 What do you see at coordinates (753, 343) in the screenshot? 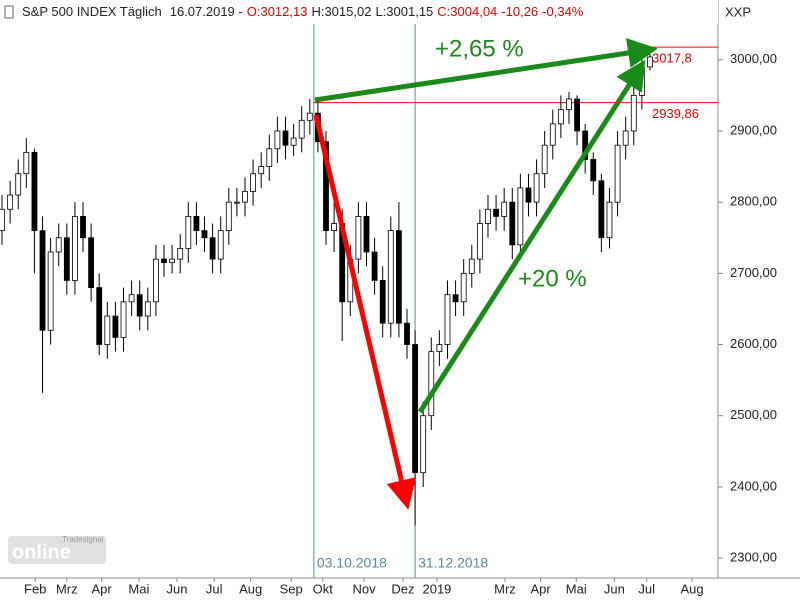
I see `y-tick-label: 2600,00` at bounding box center [753, 343].